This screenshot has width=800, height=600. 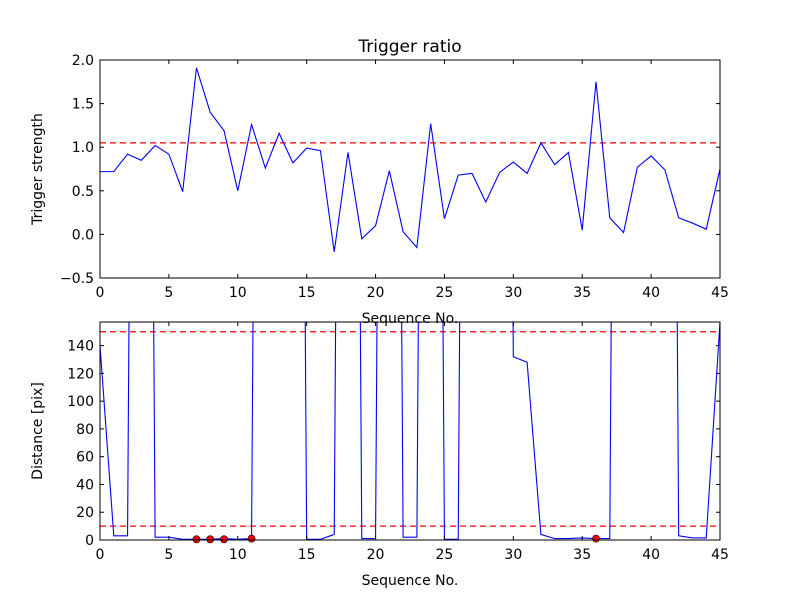 What do you see at coordinates (85, 458) in the screenshot?
I see `distance-ytick-label-3: 60` at bounding box center [85, 458].